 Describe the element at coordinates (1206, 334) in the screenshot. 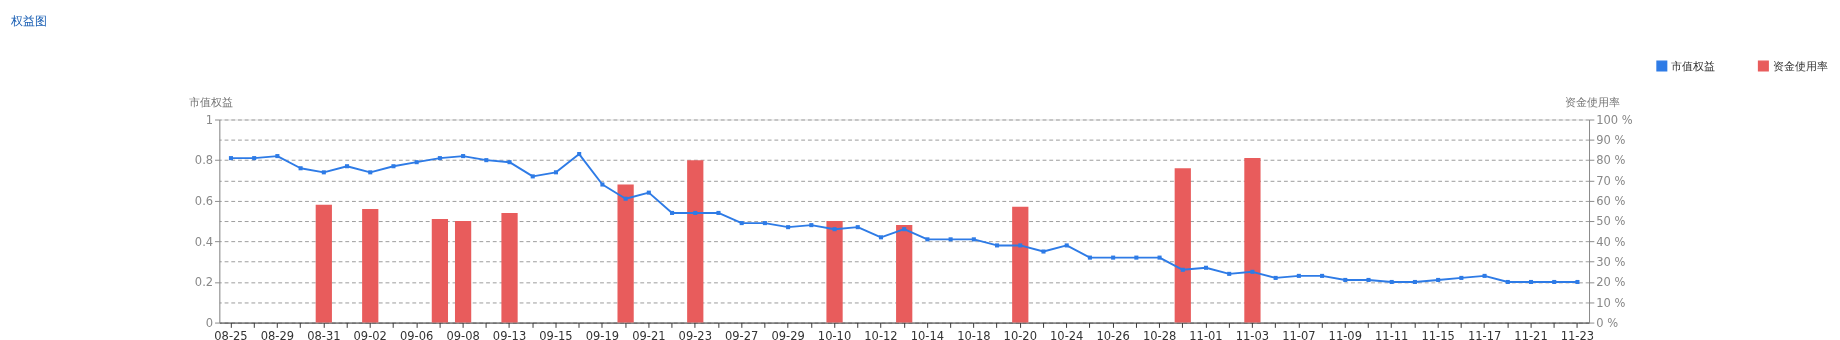

I see `x-tick-label: 11-01` at that location.